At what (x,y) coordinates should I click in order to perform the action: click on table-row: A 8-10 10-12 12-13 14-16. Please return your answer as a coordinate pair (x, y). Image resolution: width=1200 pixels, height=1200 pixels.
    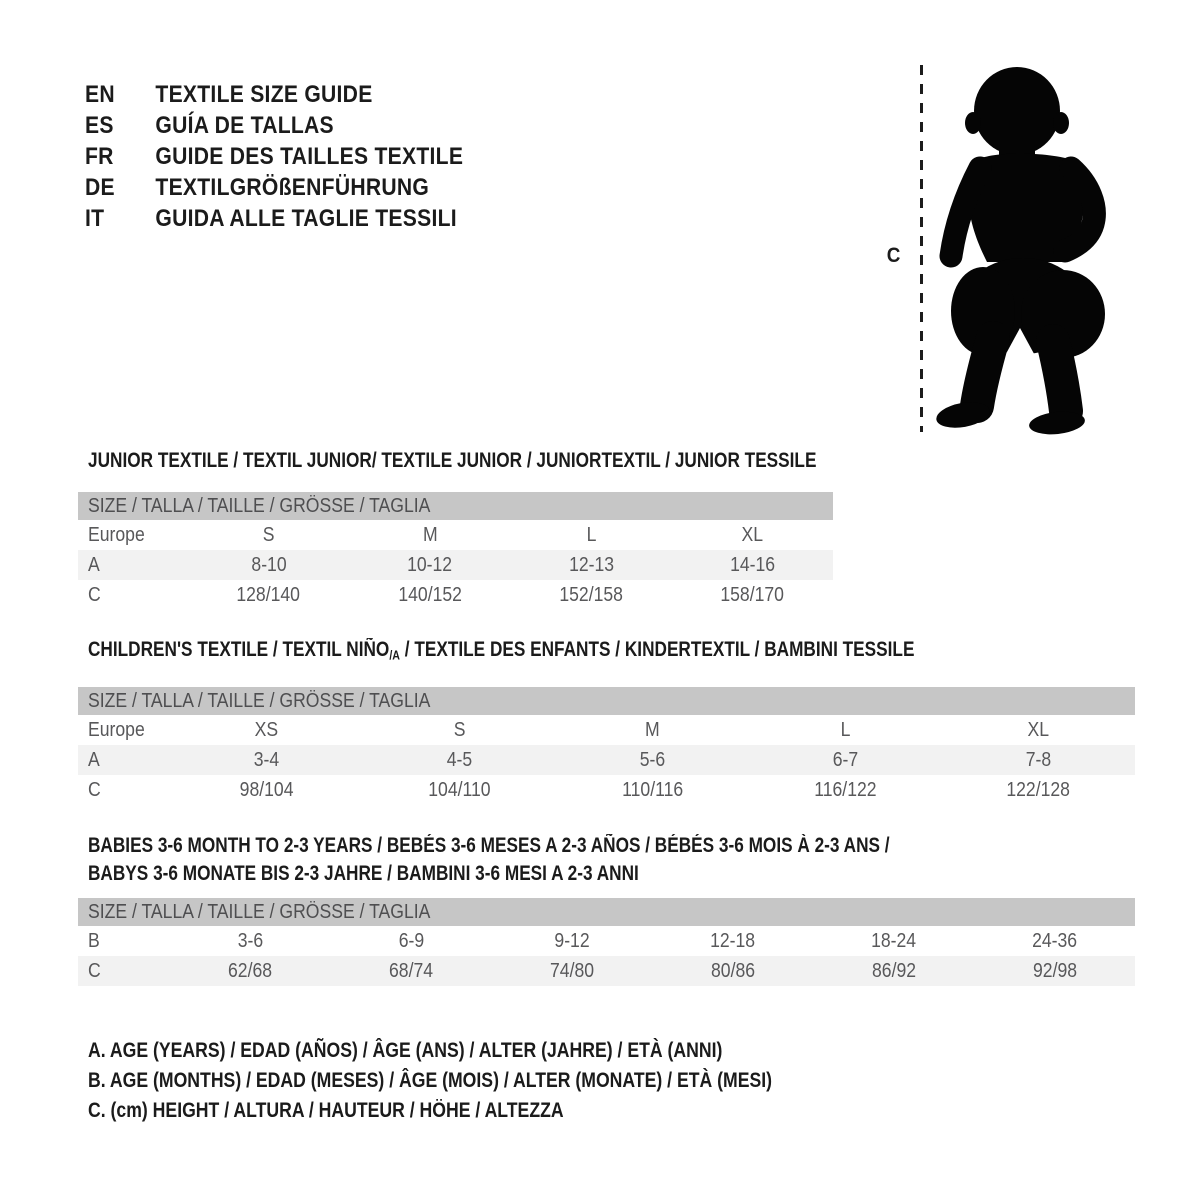
    Looking at the image, I should click on (455, 565).